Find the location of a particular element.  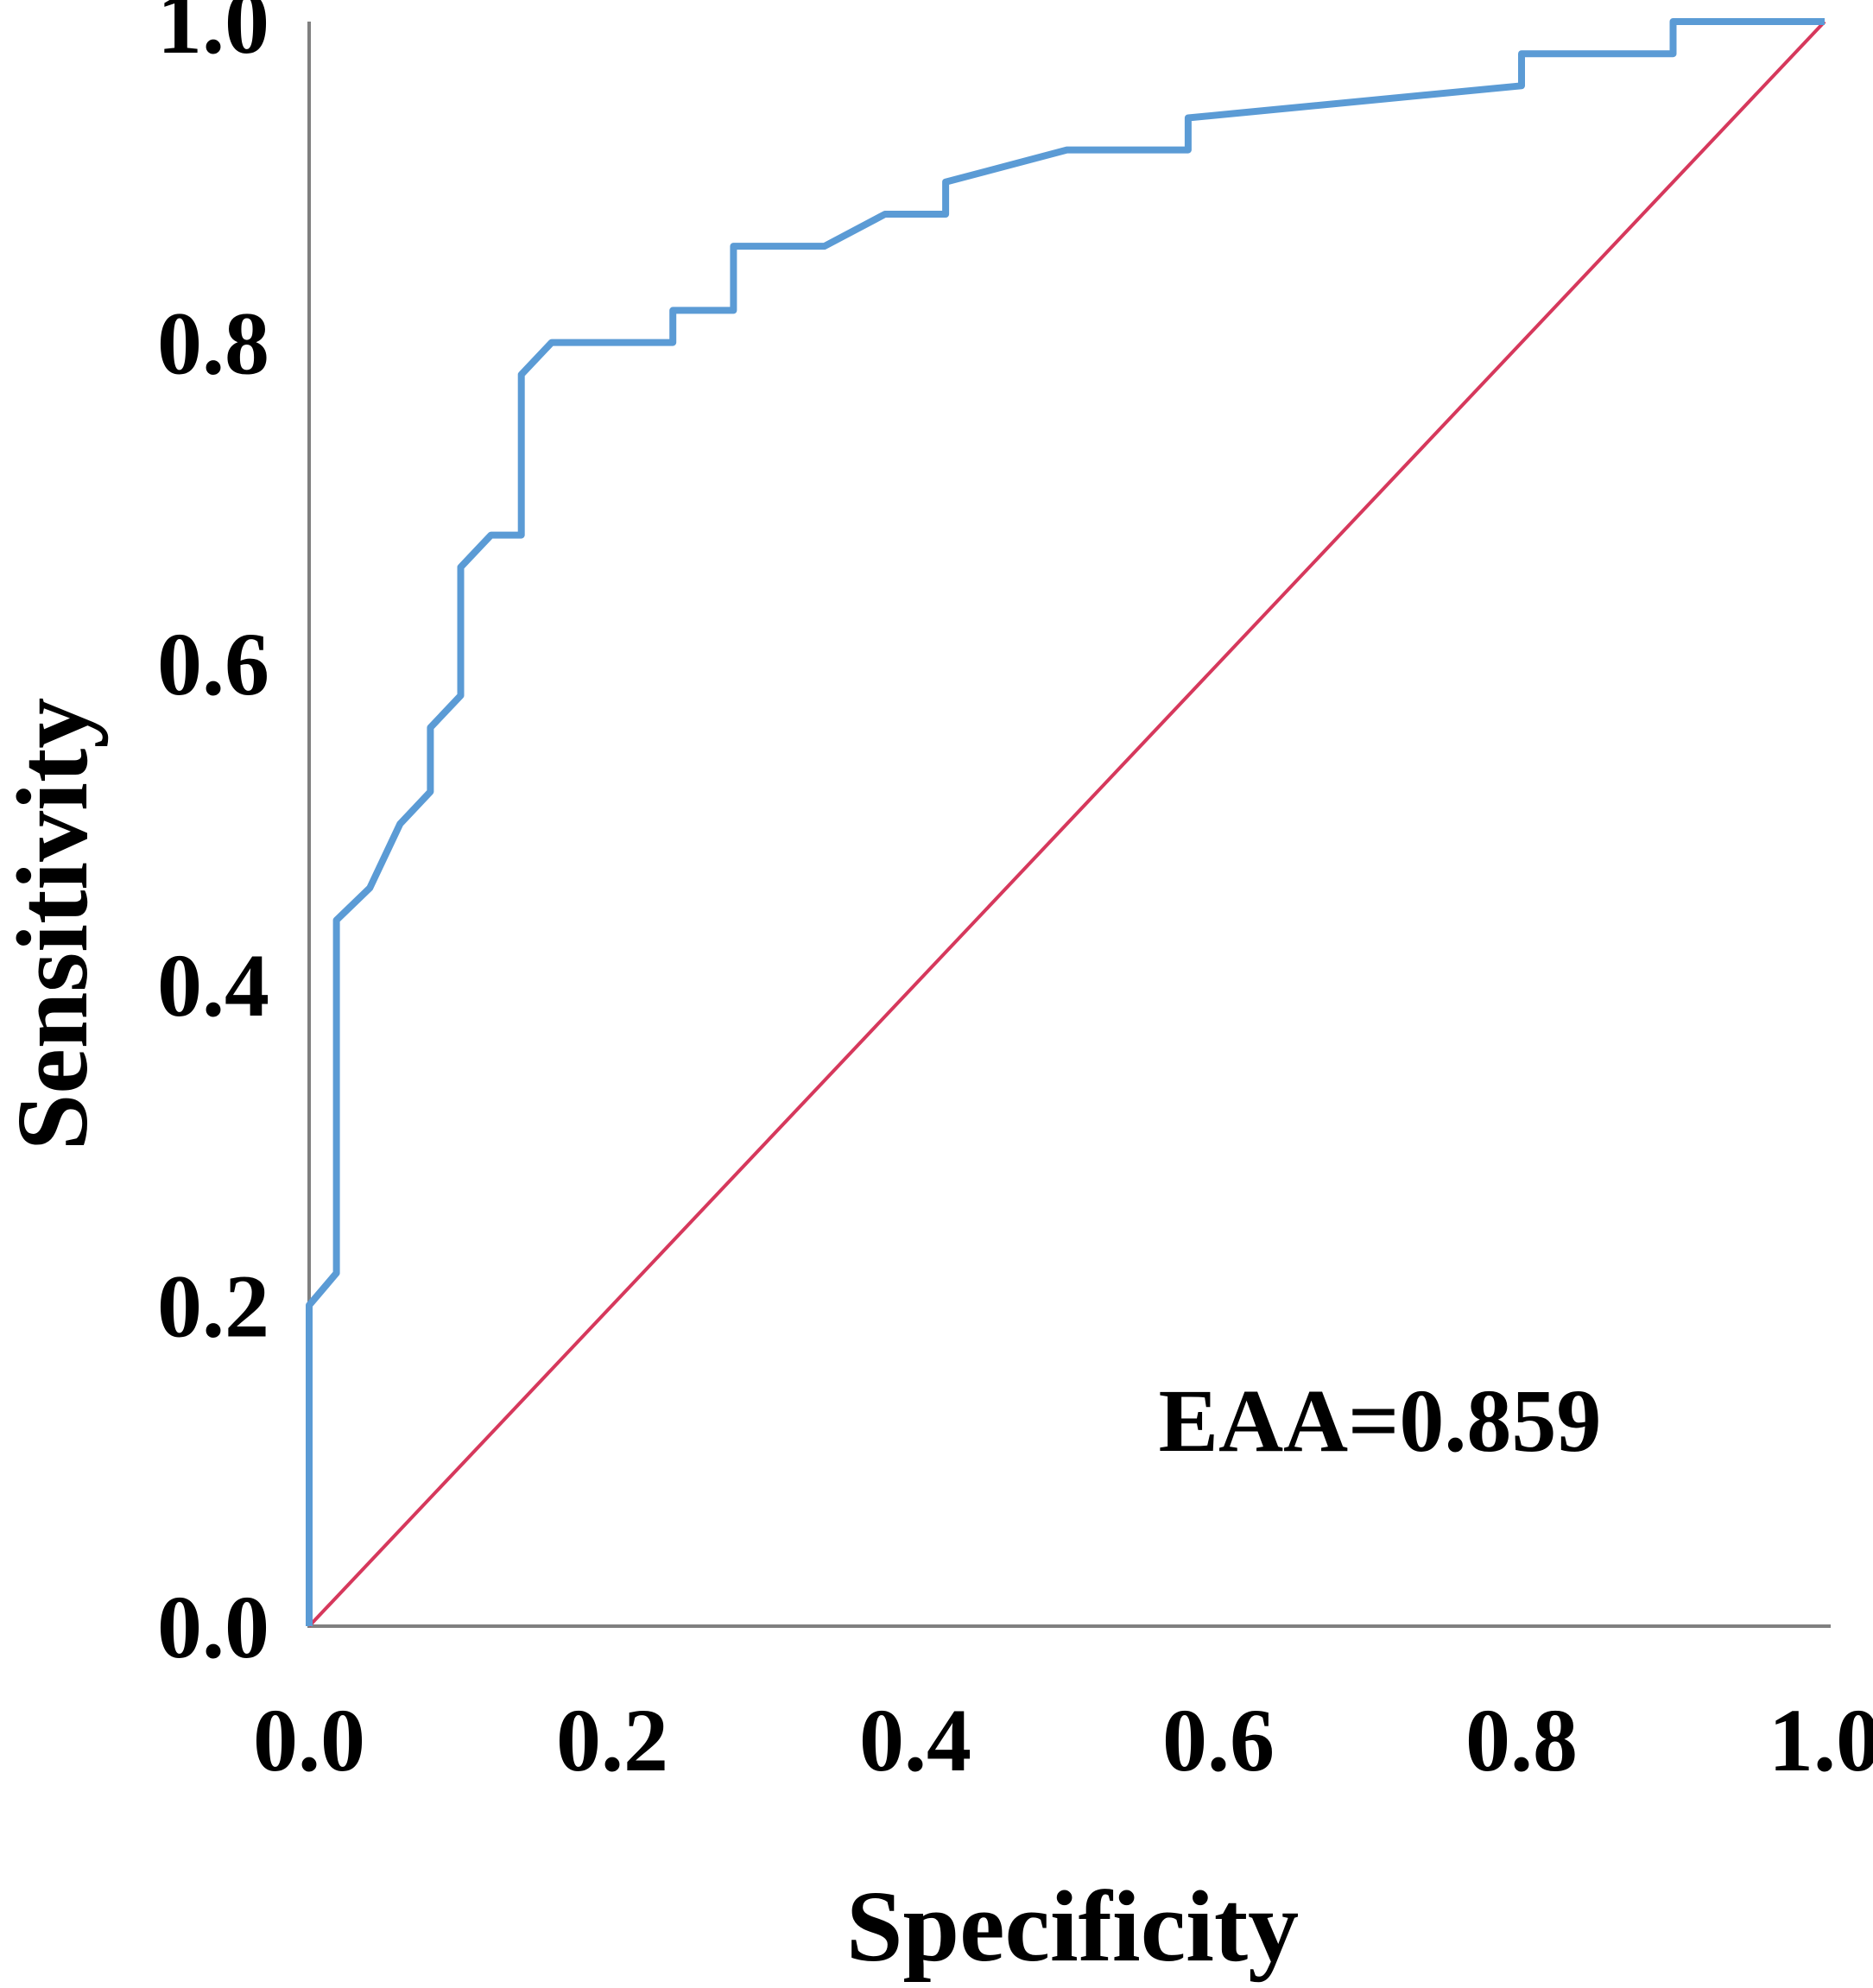

x-tick-label: 0.0 is located at coordinates (309, 1740).